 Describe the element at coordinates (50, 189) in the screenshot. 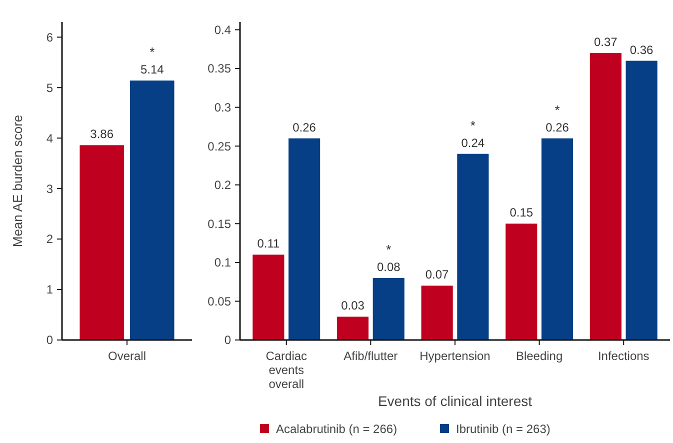

I see `y-tick-label: 3` at that location.